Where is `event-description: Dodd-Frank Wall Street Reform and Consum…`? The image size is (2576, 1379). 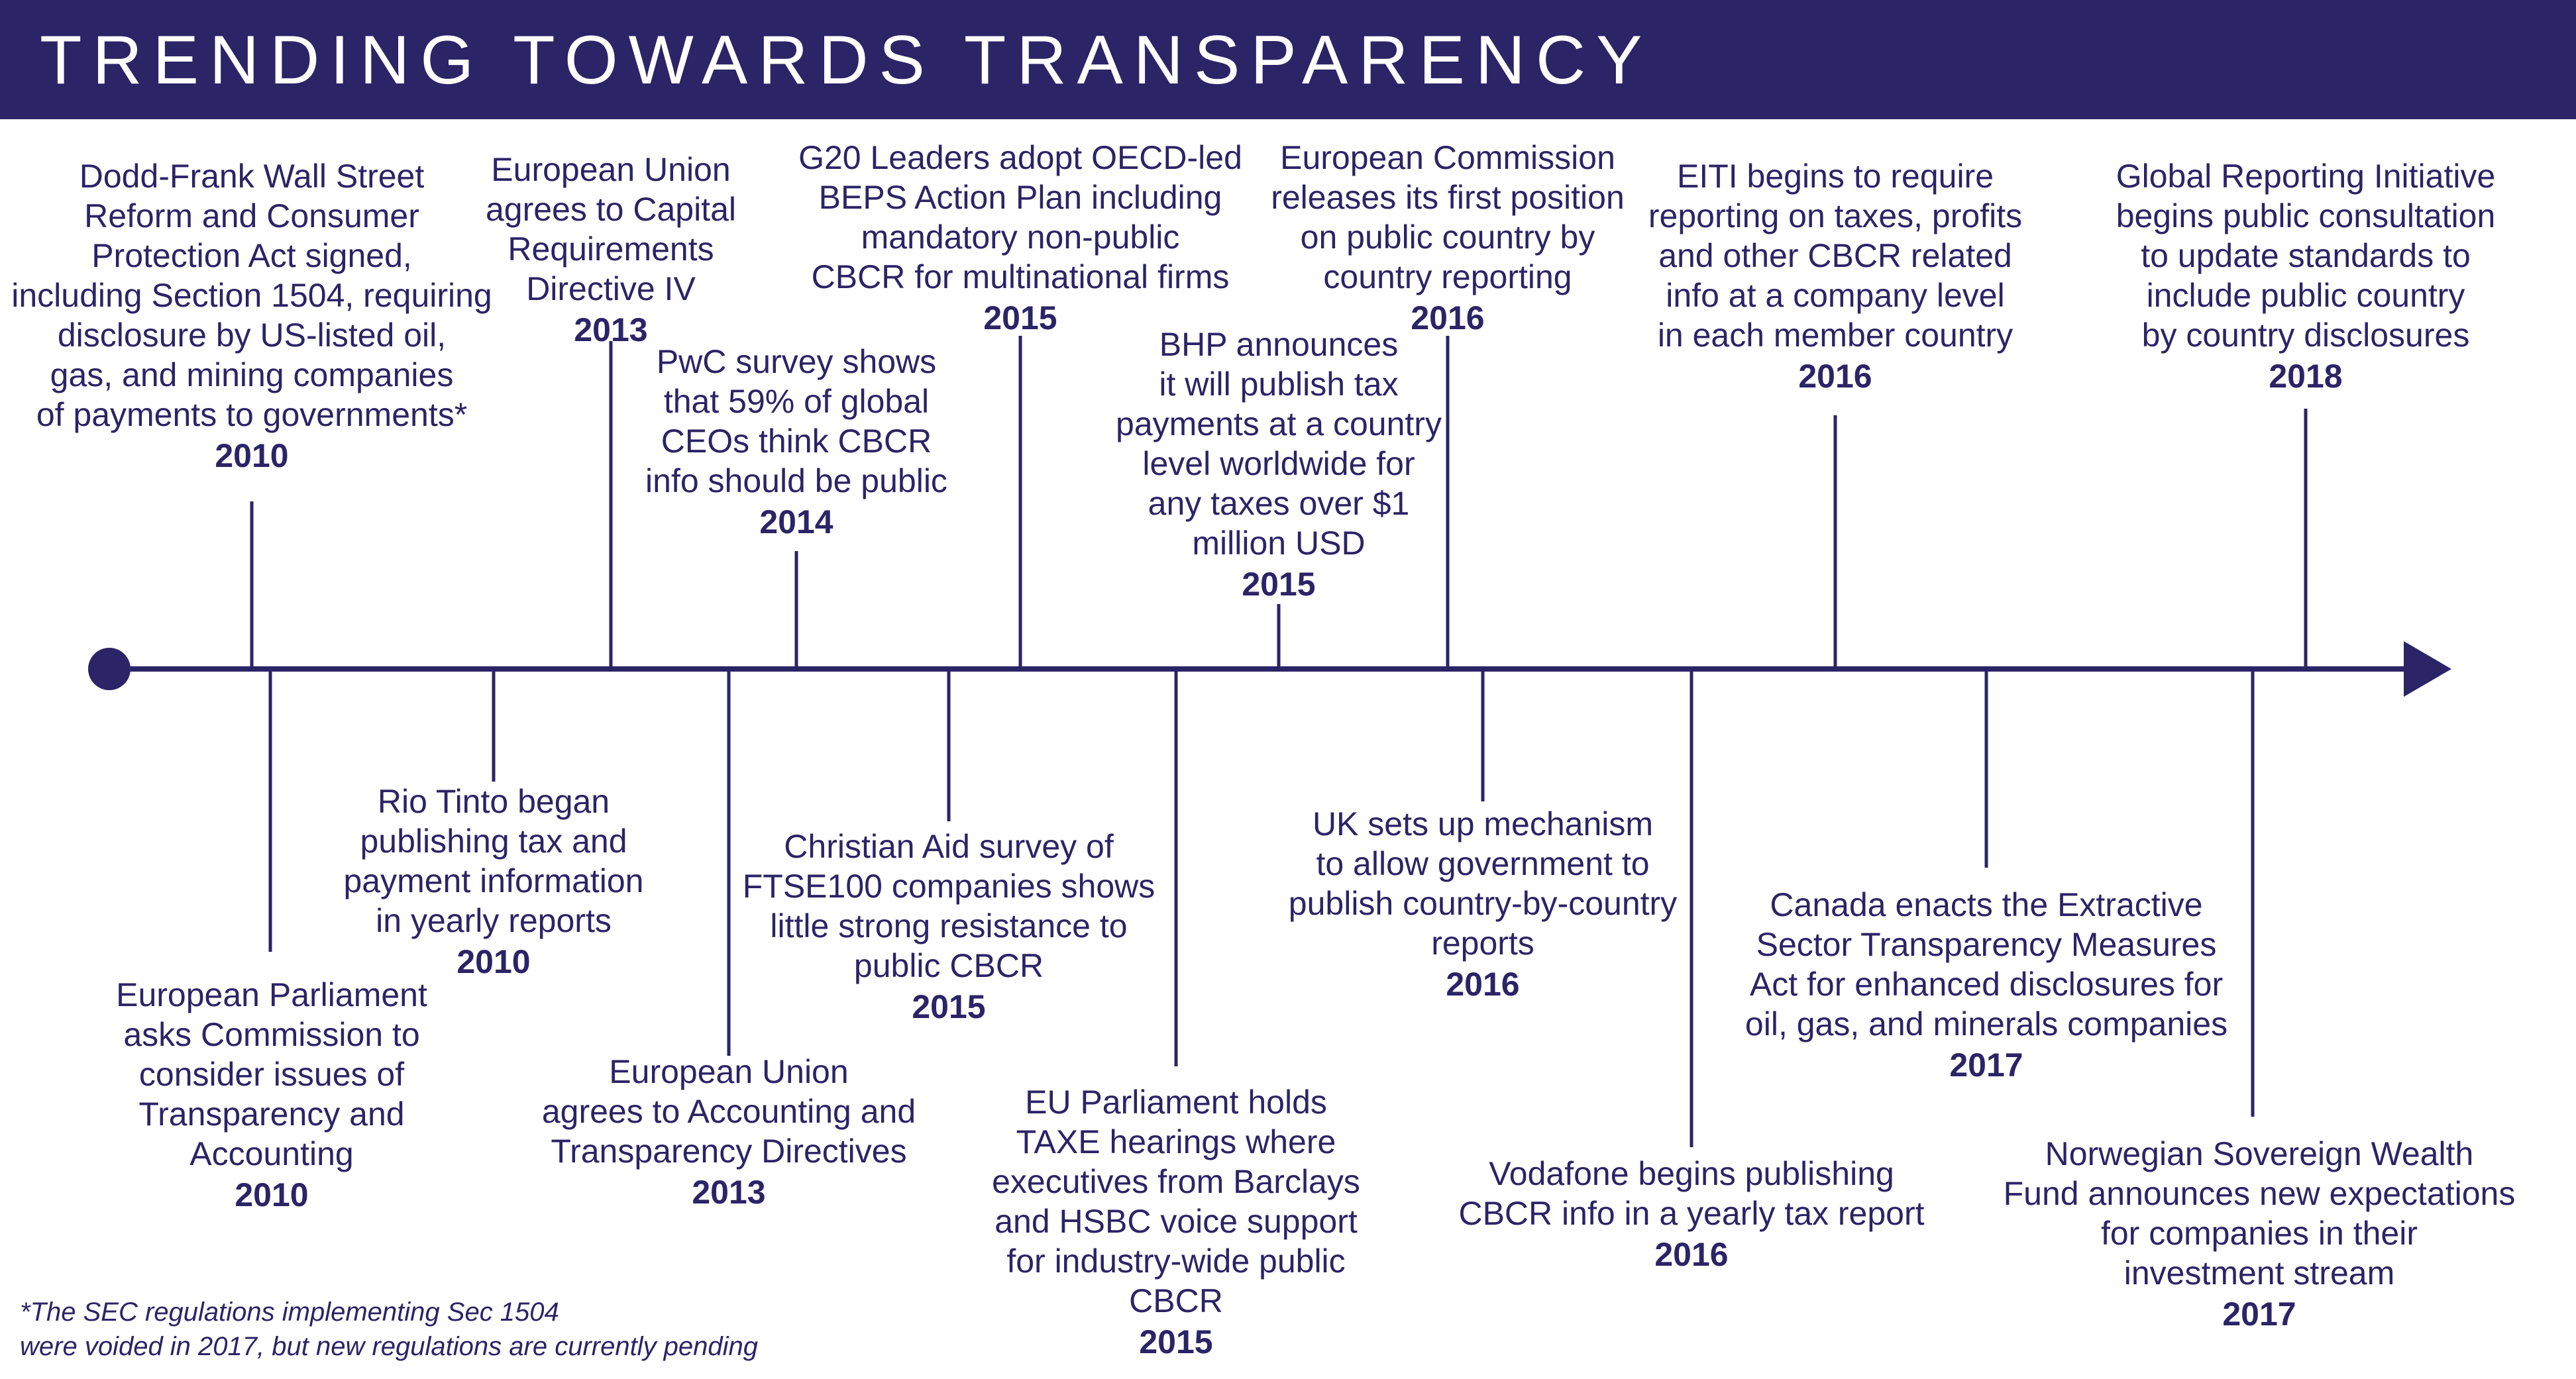
event-description: Dodd-Frank Wall Street Reform and Consum… is located at coordinates (251, 295).